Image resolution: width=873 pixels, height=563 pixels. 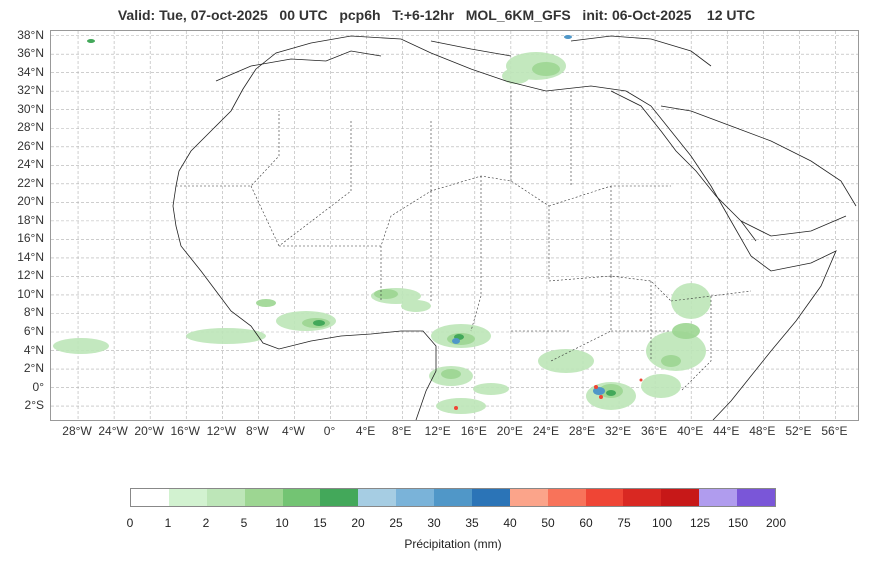 I want to click on lat-tick-label: 28°N, so click(x=30, y=127).